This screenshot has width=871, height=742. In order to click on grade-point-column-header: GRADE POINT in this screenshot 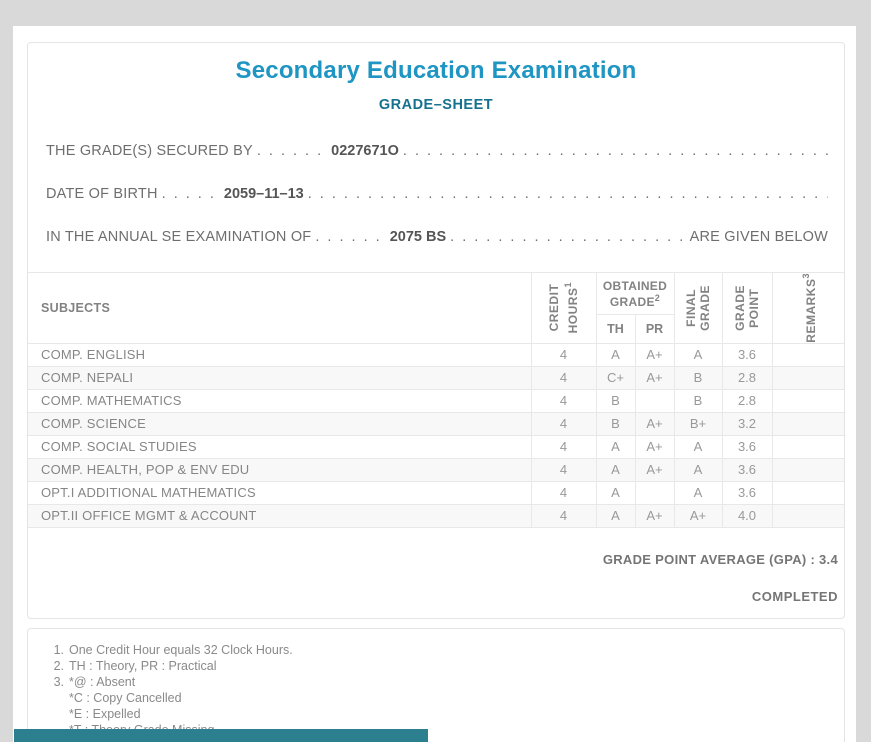, I will do `click(747, 308)`.